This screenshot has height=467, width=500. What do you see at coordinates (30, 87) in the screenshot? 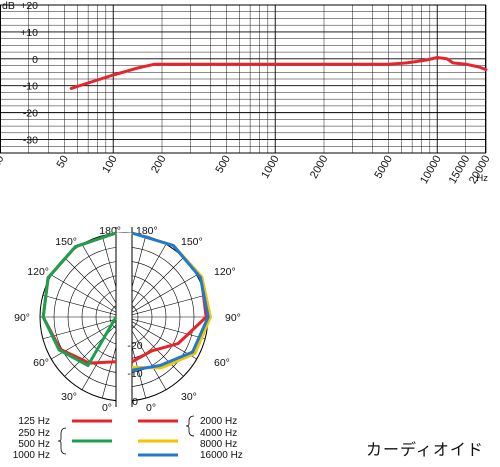
I see `y-tick-label: -10` at bounding box center [30, 87].